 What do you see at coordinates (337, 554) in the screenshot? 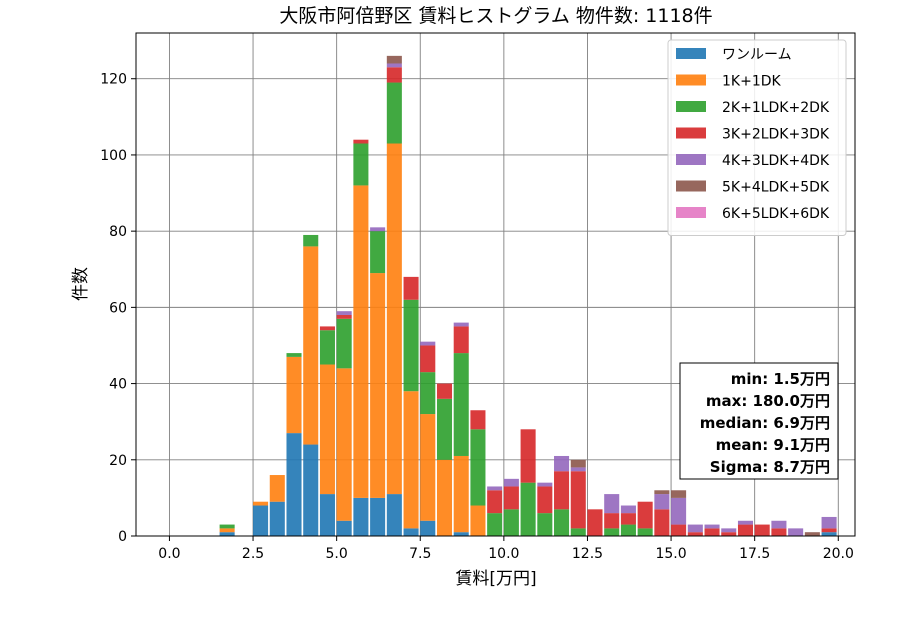
I see `x-tick-label: 5.0` at bounding box center [337, 554].